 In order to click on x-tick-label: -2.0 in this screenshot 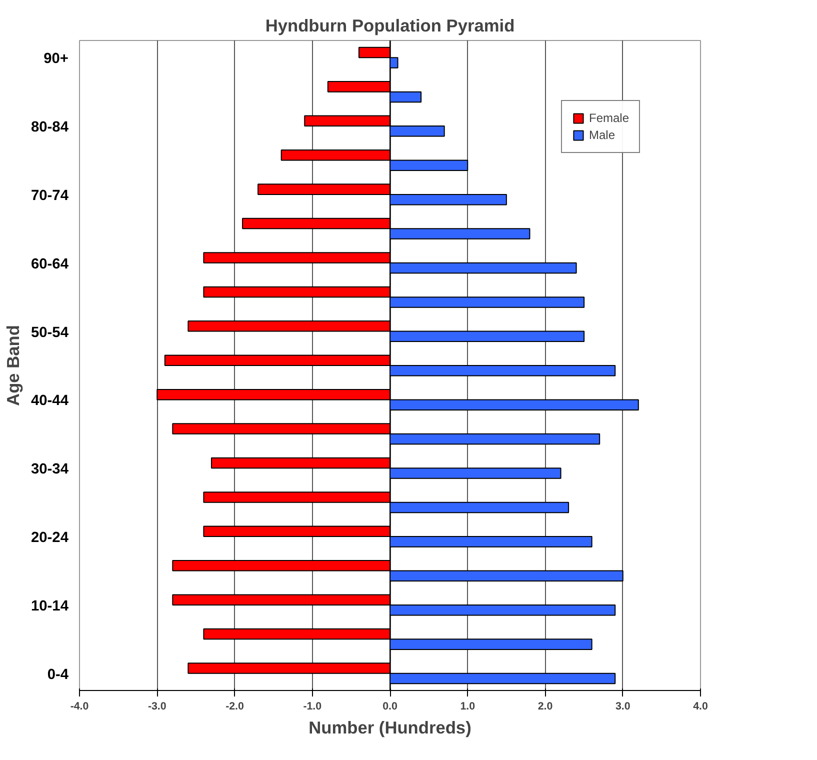, I will do `click(235, 706)`.